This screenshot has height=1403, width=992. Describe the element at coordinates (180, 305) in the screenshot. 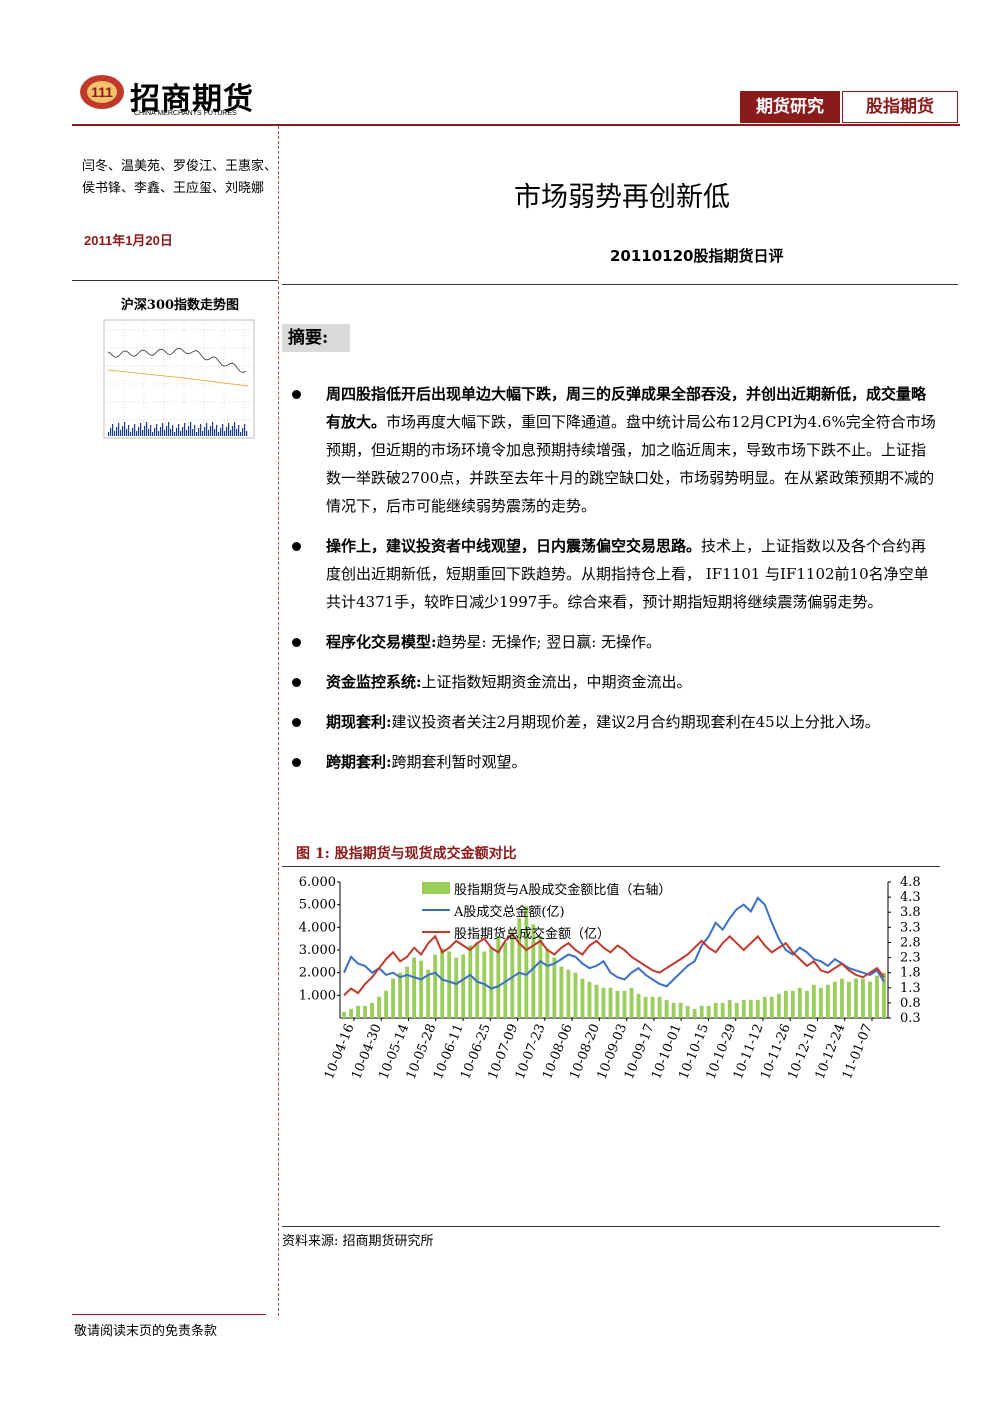

I see `thumbnail-title: 沪深300指数走势图` at that location.